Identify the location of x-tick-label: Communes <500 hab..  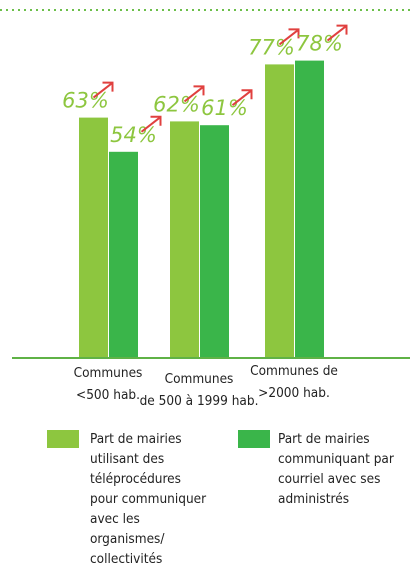
(108, 384).